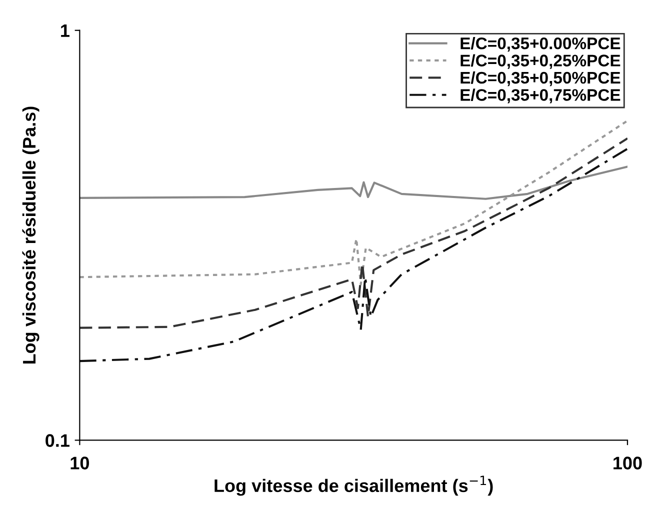  What do you see at coordinates (58, 440) in the screenshot?
I see `y-tick-label: 0.1` at bounding box center [58, 440].